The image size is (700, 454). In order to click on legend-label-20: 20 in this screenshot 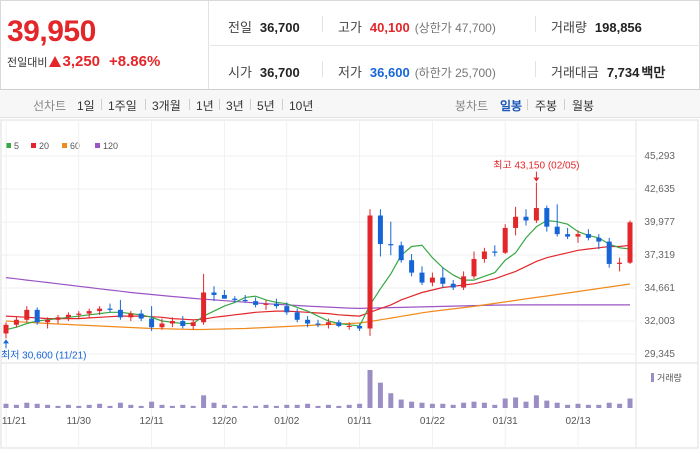, I will do `click(44, 146)`.